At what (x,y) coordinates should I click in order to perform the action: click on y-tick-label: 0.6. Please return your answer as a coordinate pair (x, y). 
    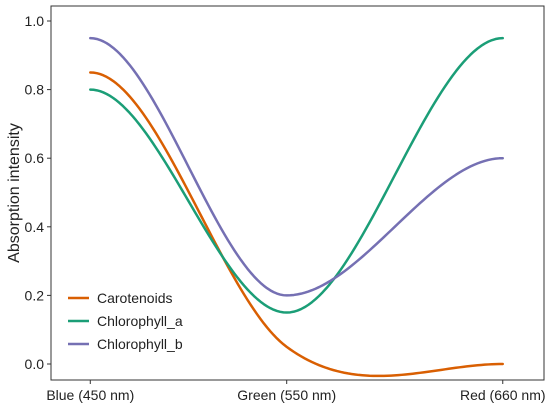
    Looking at the image, I should click on (35, 158).